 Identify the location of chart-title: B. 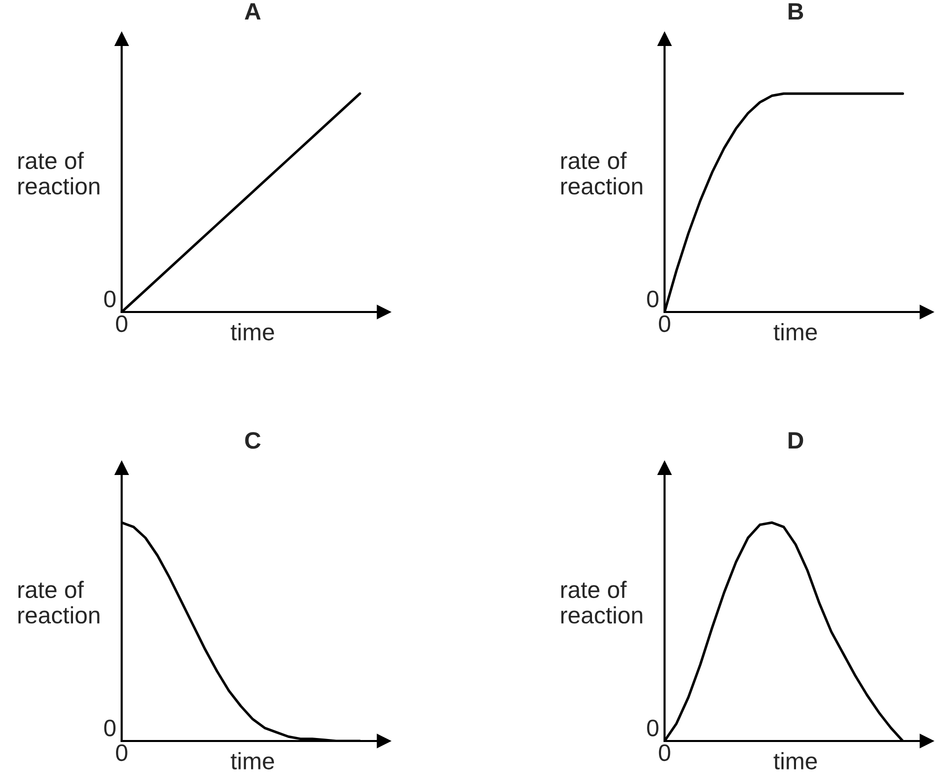
(796, 11).